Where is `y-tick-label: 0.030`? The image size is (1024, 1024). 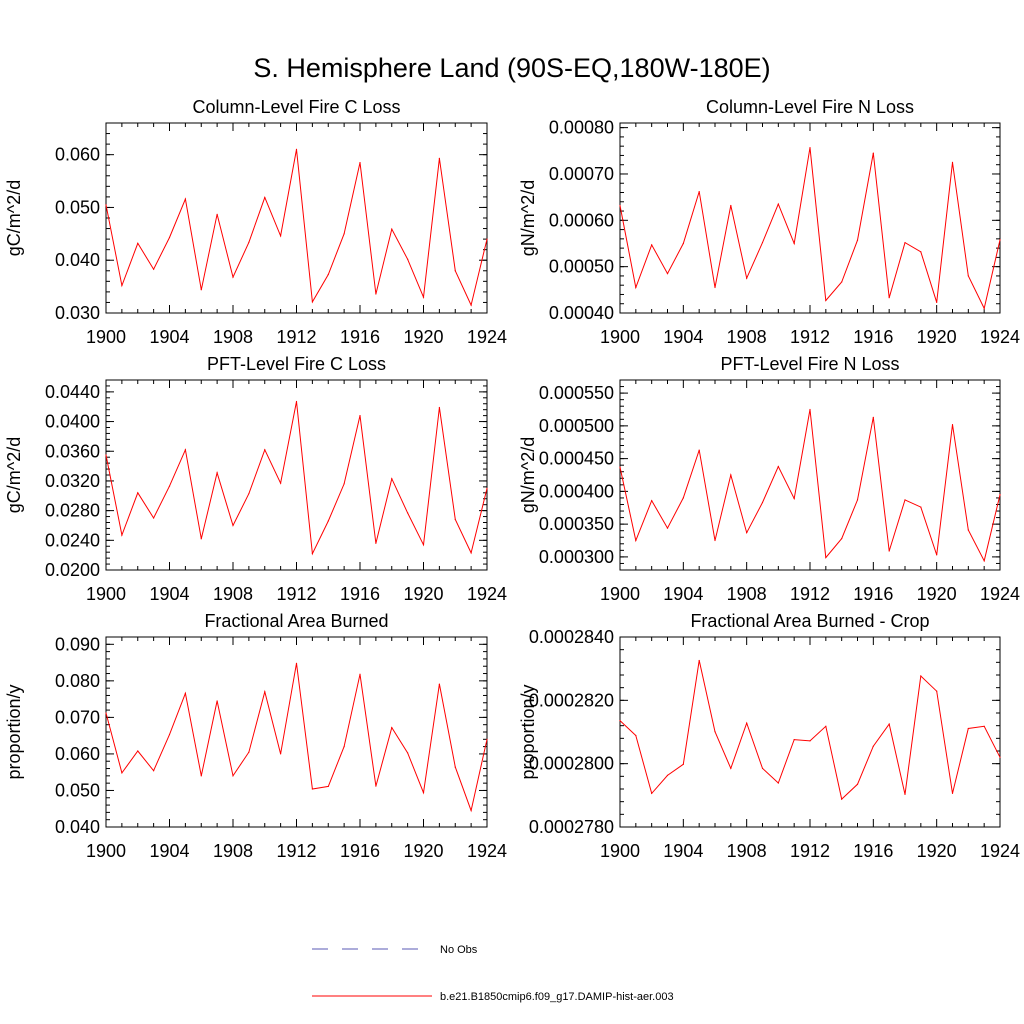 y-tick-label: 0.030 is located at coordinates (77, 313).